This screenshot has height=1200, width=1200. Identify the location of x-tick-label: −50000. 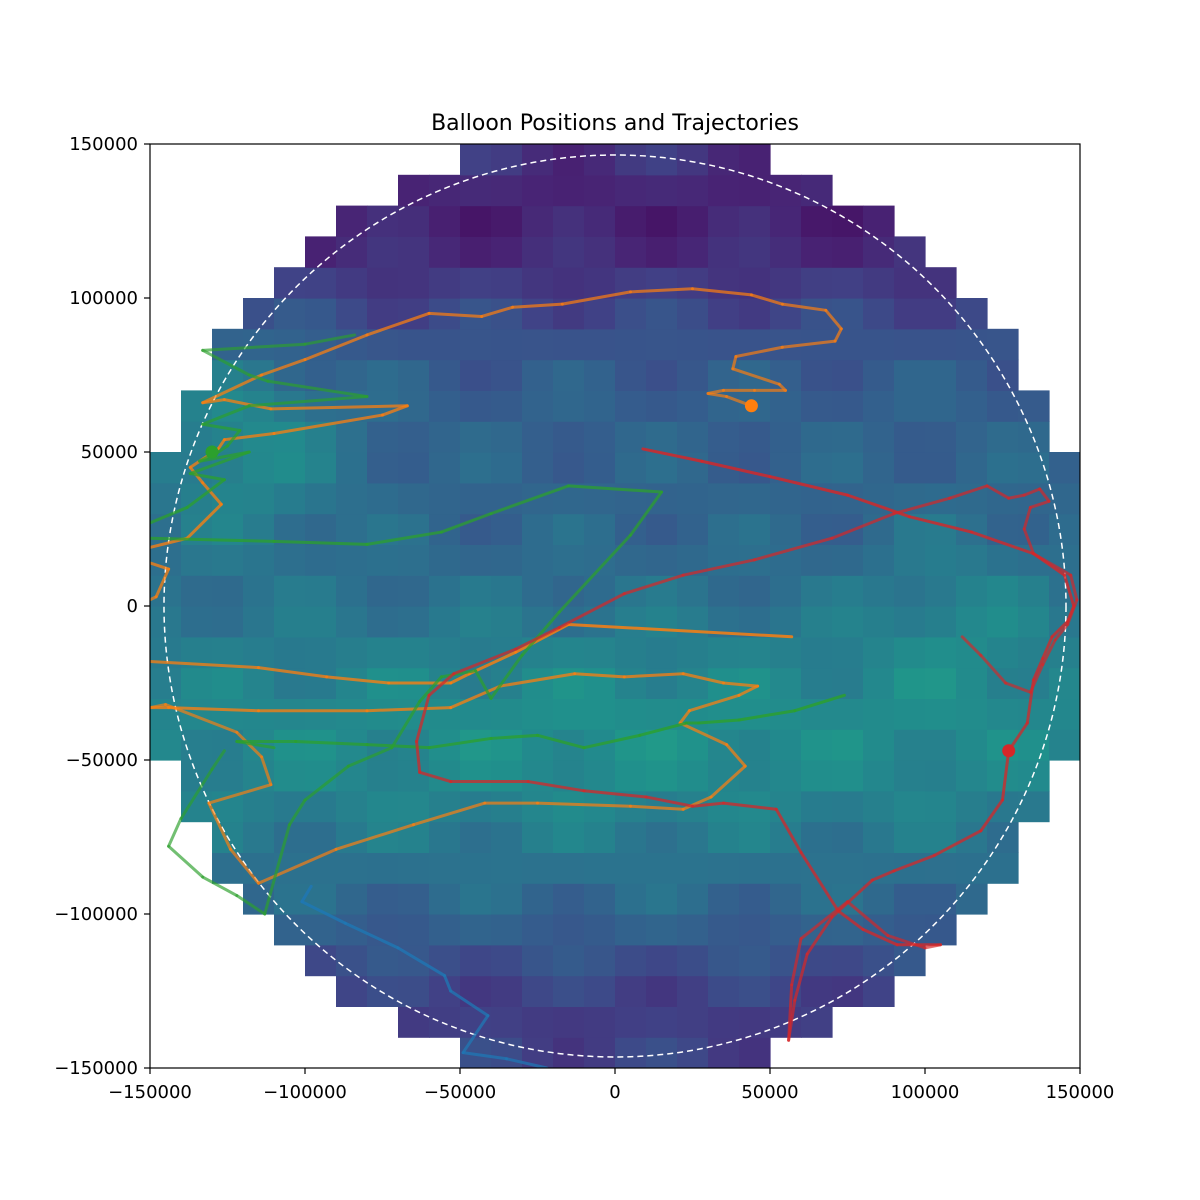
(460, 1092).